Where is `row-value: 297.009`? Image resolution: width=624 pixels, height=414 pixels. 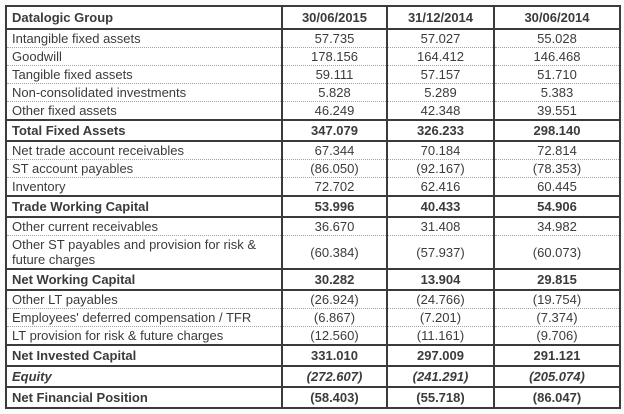
row-value: 297.009 is located at coordinates (440, 355).